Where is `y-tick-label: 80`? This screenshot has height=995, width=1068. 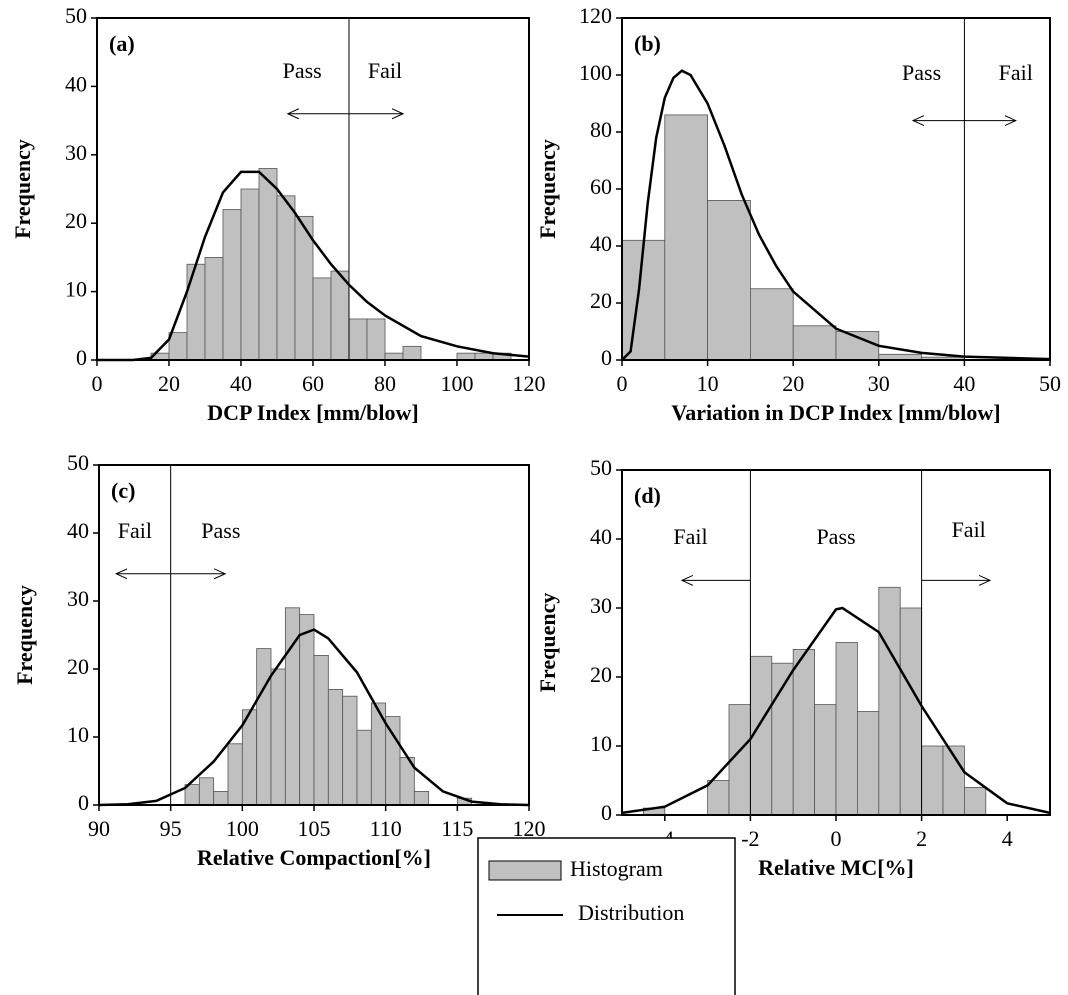 y-tick-label: 80 is located at coordinates (601, 129).